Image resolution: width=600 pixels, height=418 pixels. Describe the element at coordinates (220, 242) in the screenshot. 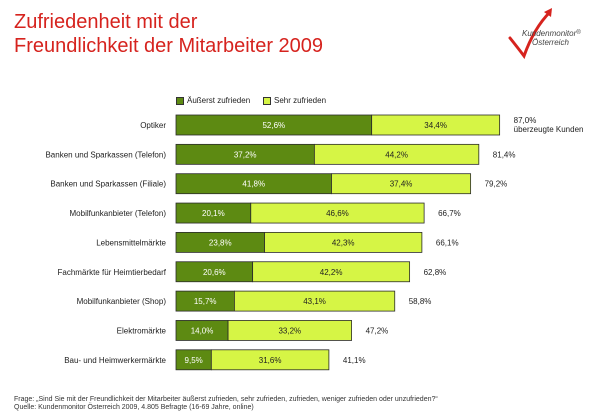

I see `data-label-aeusserst-zufrieden: 23,8%` at that location.